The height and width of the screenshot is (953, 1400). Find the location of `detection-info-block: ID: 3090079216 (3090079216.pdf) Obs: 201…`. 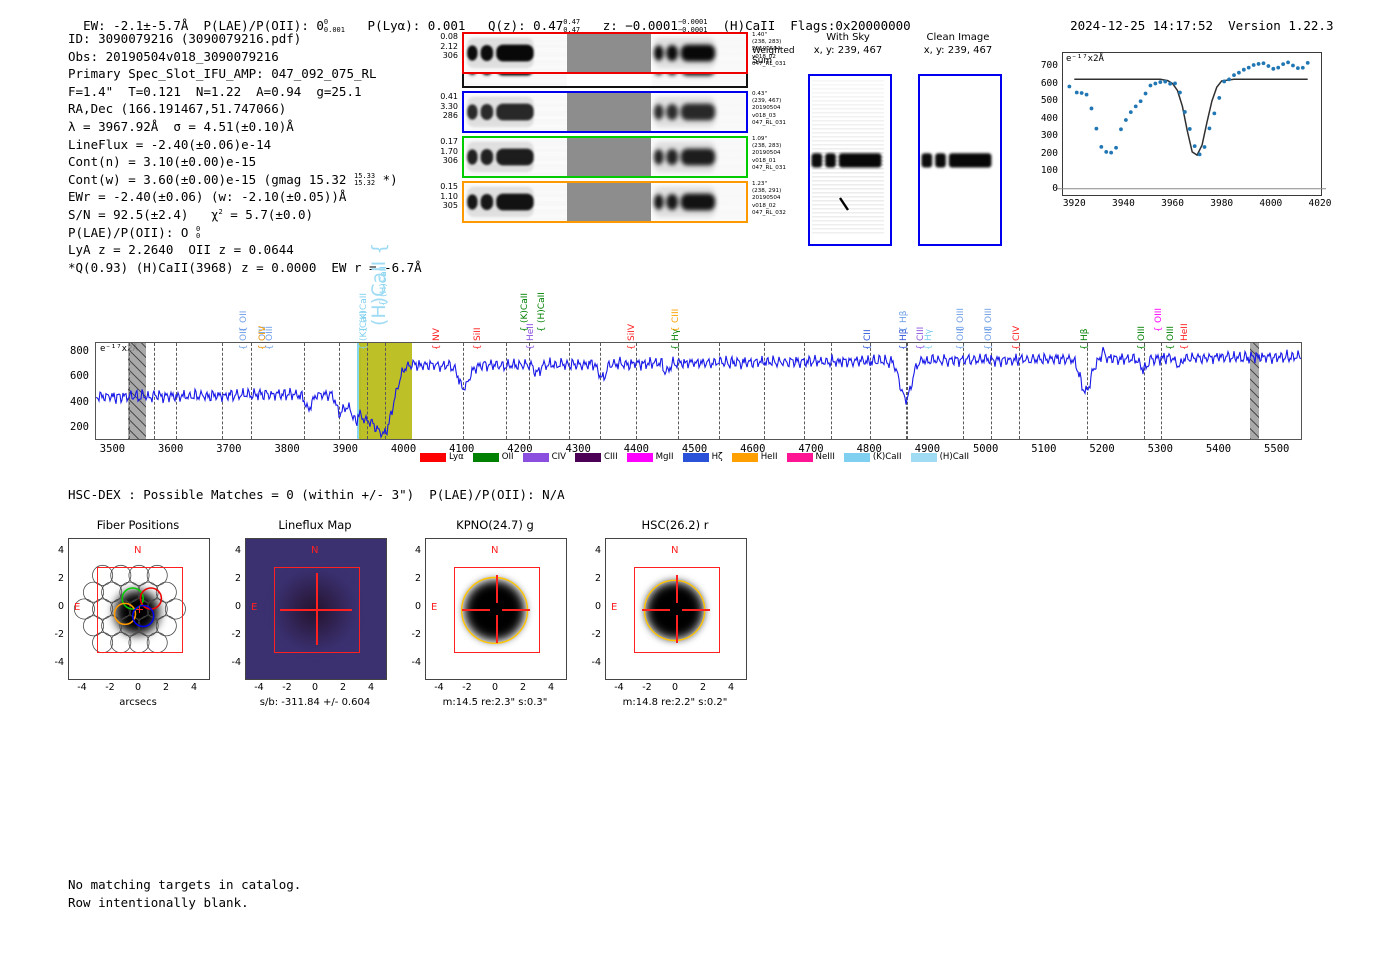

detection-info-block: ID: 3090079216 (3090079216.pdf) Obs: 201… is located at coordinates (245, 153).